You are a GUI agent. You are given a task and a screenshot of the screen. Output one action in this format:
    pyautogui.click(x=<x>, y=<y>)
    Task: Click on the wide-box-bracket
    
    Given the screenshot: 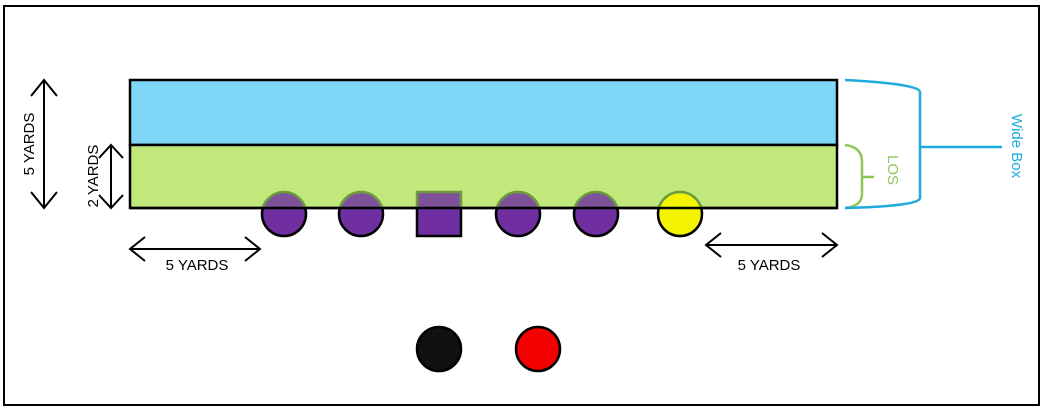 What is the action you would take?
    pyautogui.click(x=923, y=144)
    